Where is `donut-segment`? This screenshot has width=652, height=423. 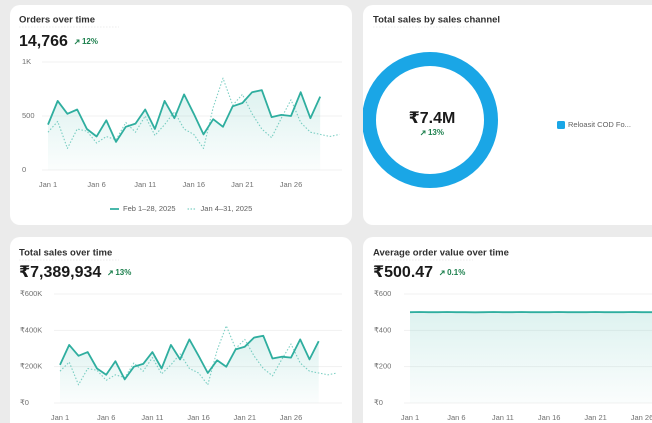
donut-segment is located at coordinates (430, 120).